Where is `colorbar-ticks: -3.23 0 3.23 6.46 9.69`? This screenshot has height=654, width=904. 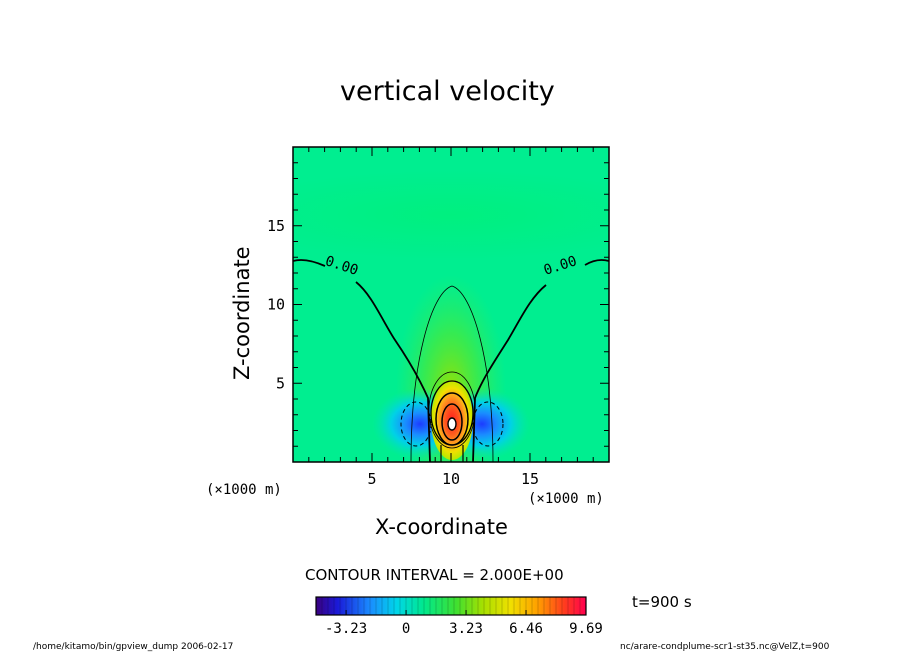
colorbar-ticks: -3.23 0 3.23 6.46 9.69 is located at coordinates (464, 623).